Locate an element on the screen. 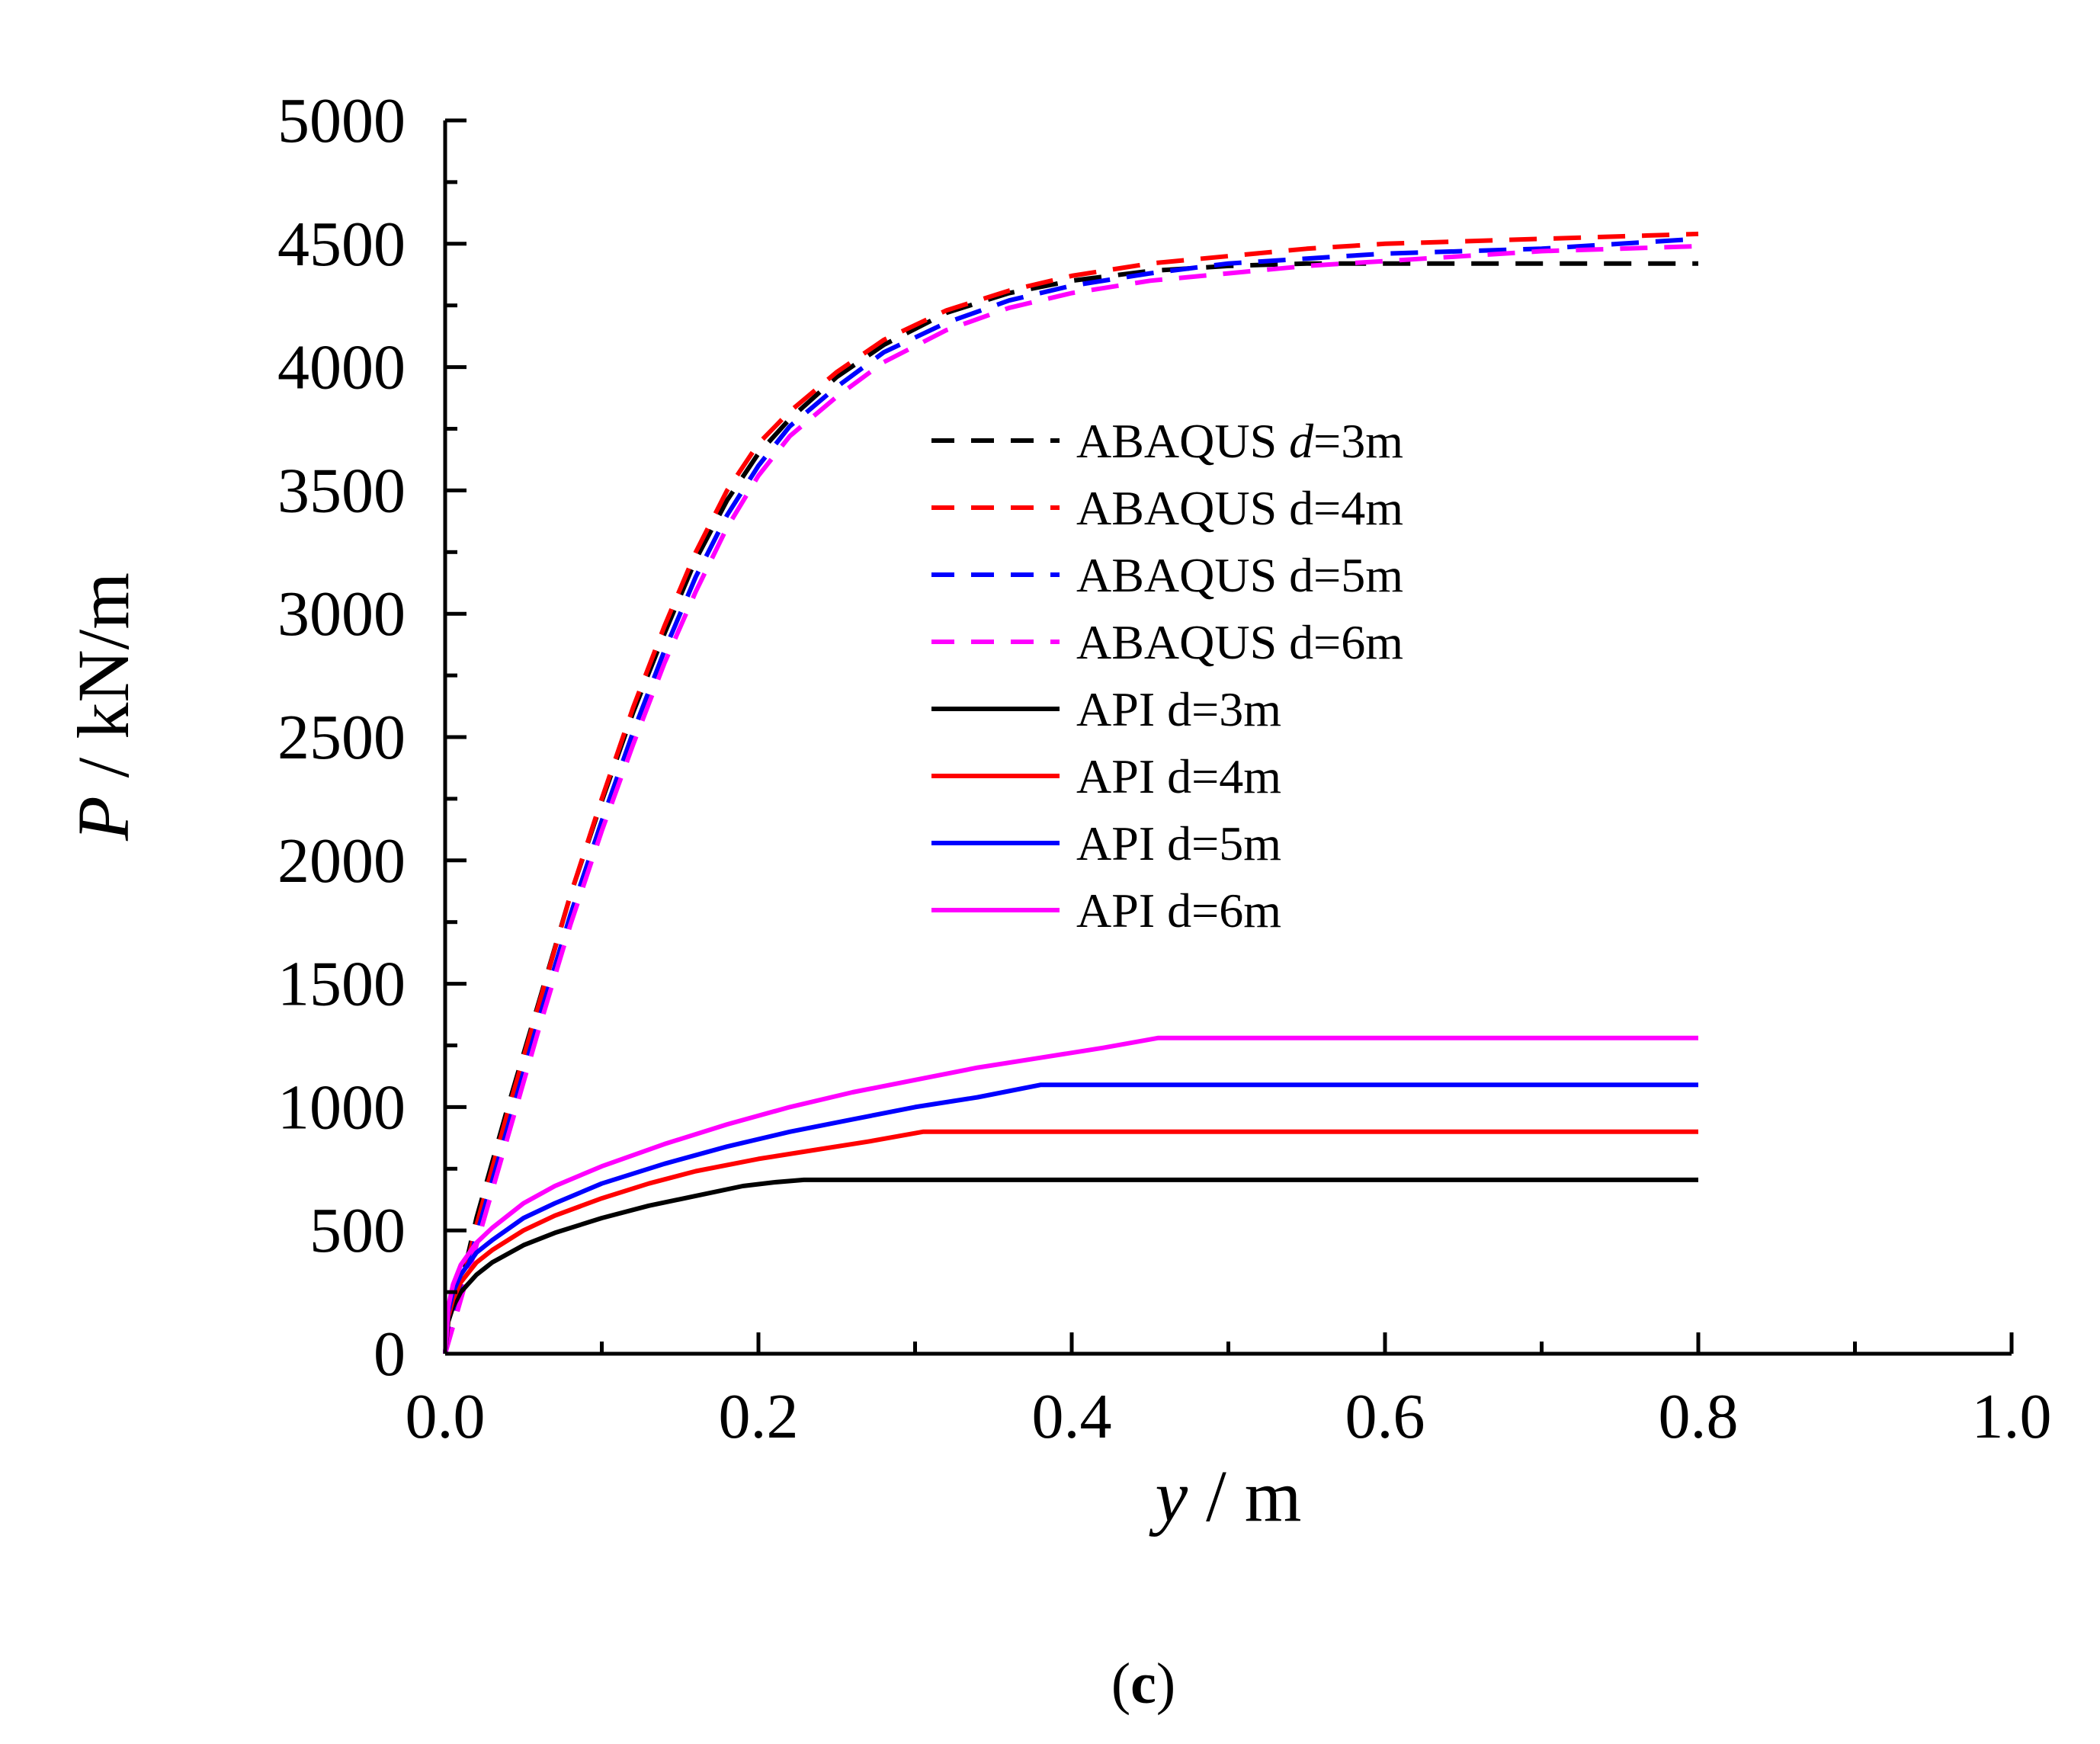  legend-label-suffix: =3m is located at coordinates (1358, 441).